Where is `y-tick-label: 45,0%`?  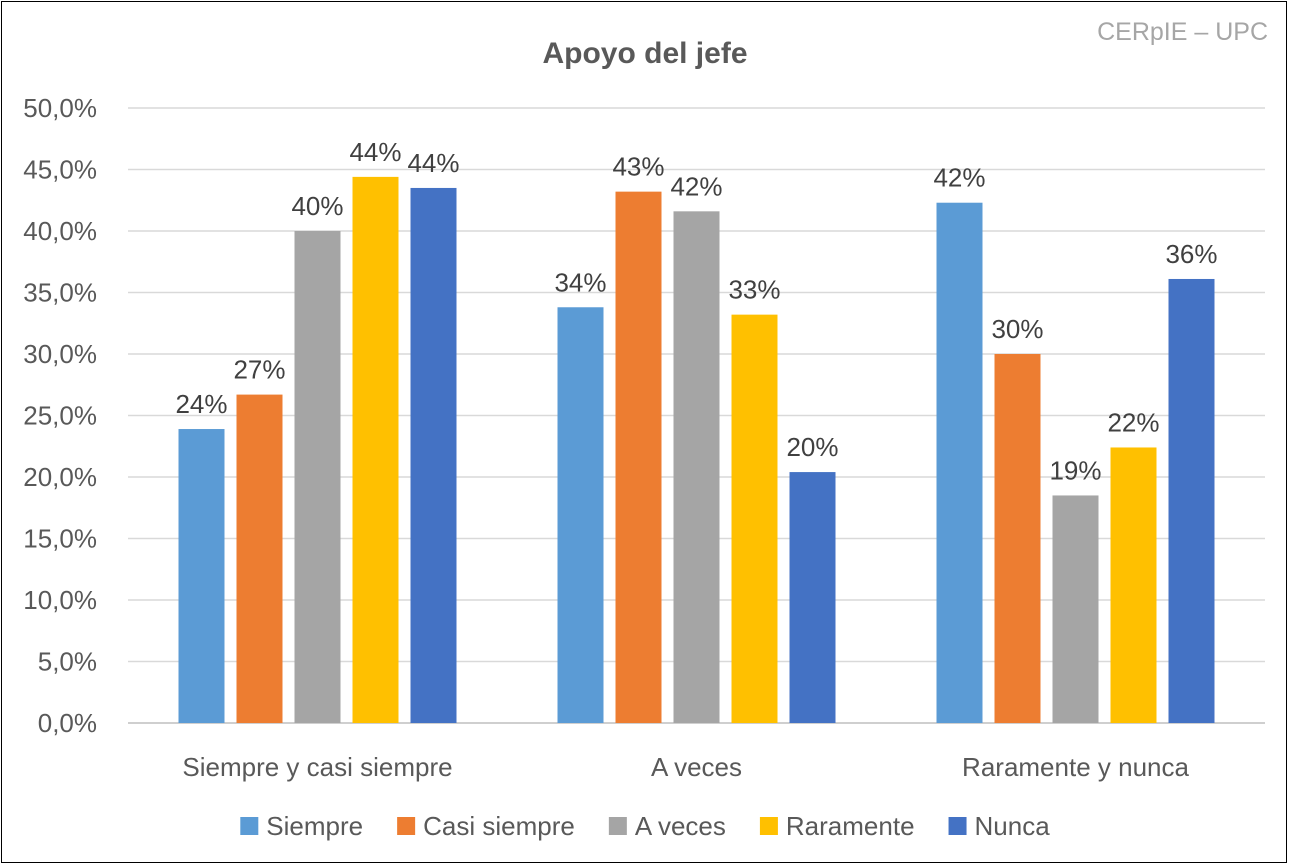
y-tick-label: 45,0% is located at coordinates (60, 170).